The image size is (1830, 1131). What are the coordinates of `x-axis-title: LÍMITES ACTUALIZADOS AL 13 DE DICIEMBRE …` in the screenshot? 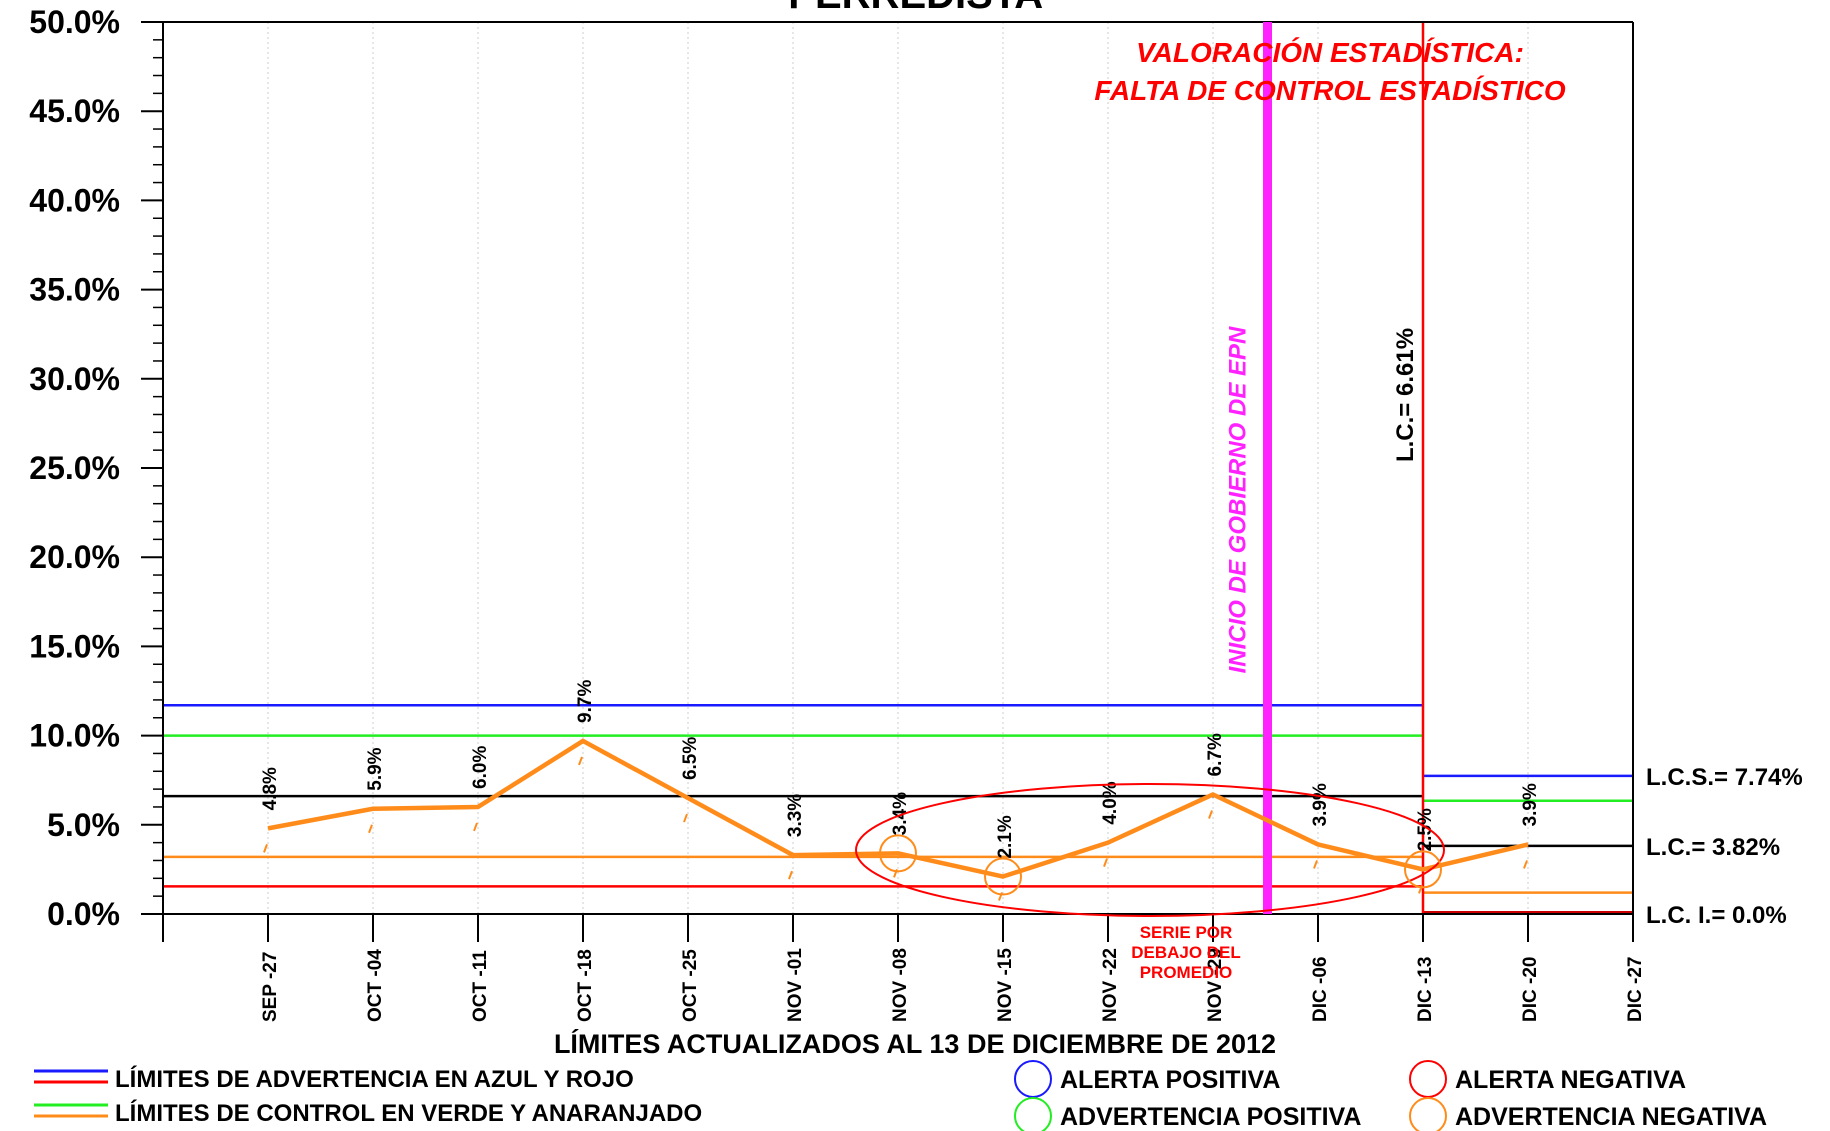 It's located at (915, 1043).